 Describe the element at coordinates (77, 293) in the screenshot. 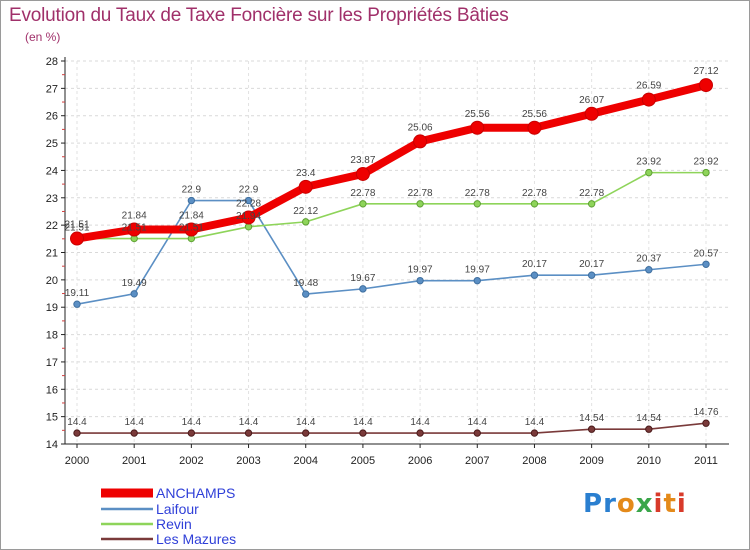

I see `data-label-laifour: 19.11` at that location.